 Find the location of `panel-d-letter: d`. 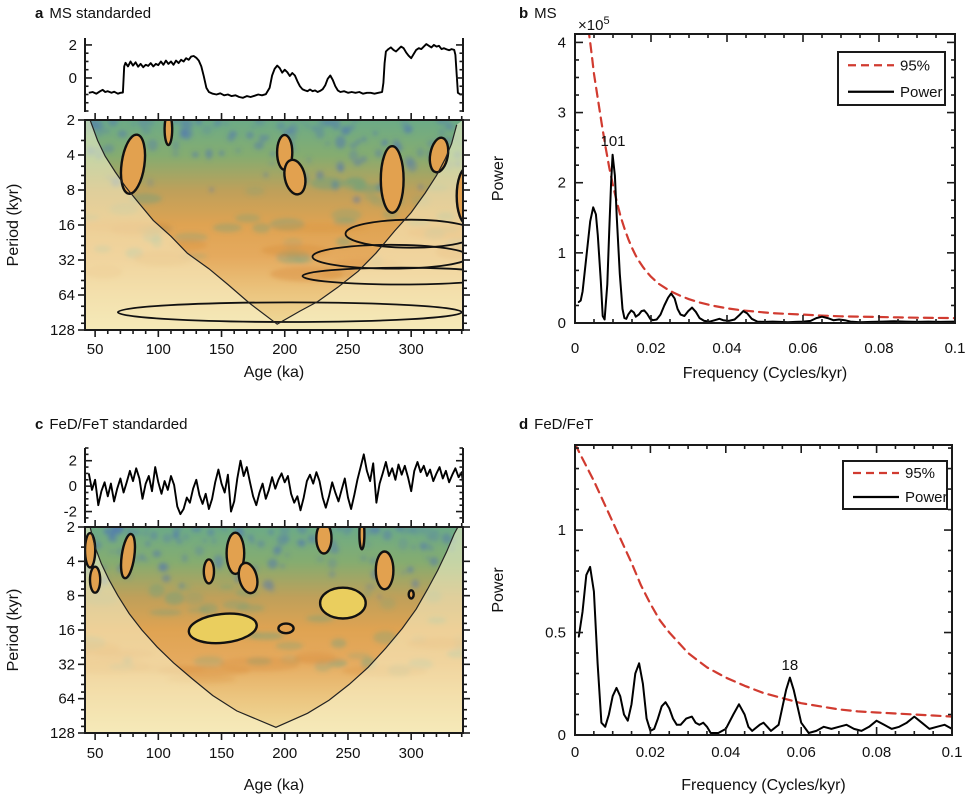

panel-d-letter: d is located at coordinates (524, 424).